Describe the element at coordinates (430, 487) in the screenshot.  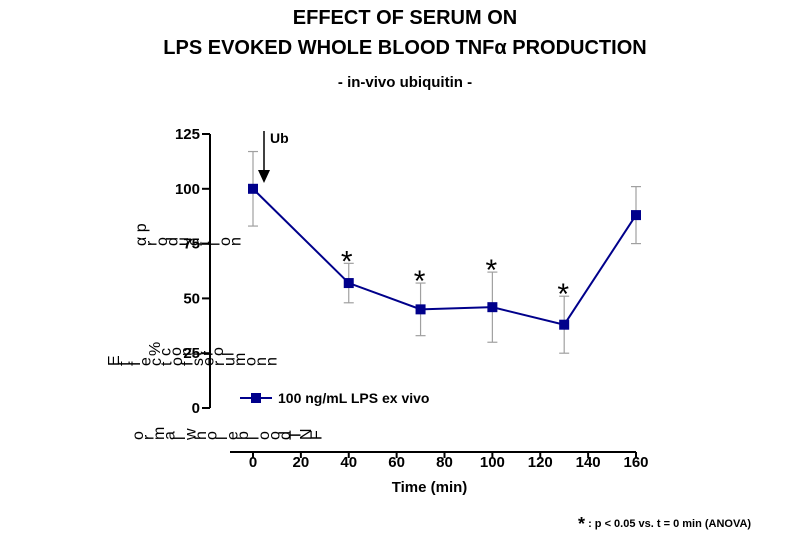
I see `x-axis-title: Time (min)` at that location.